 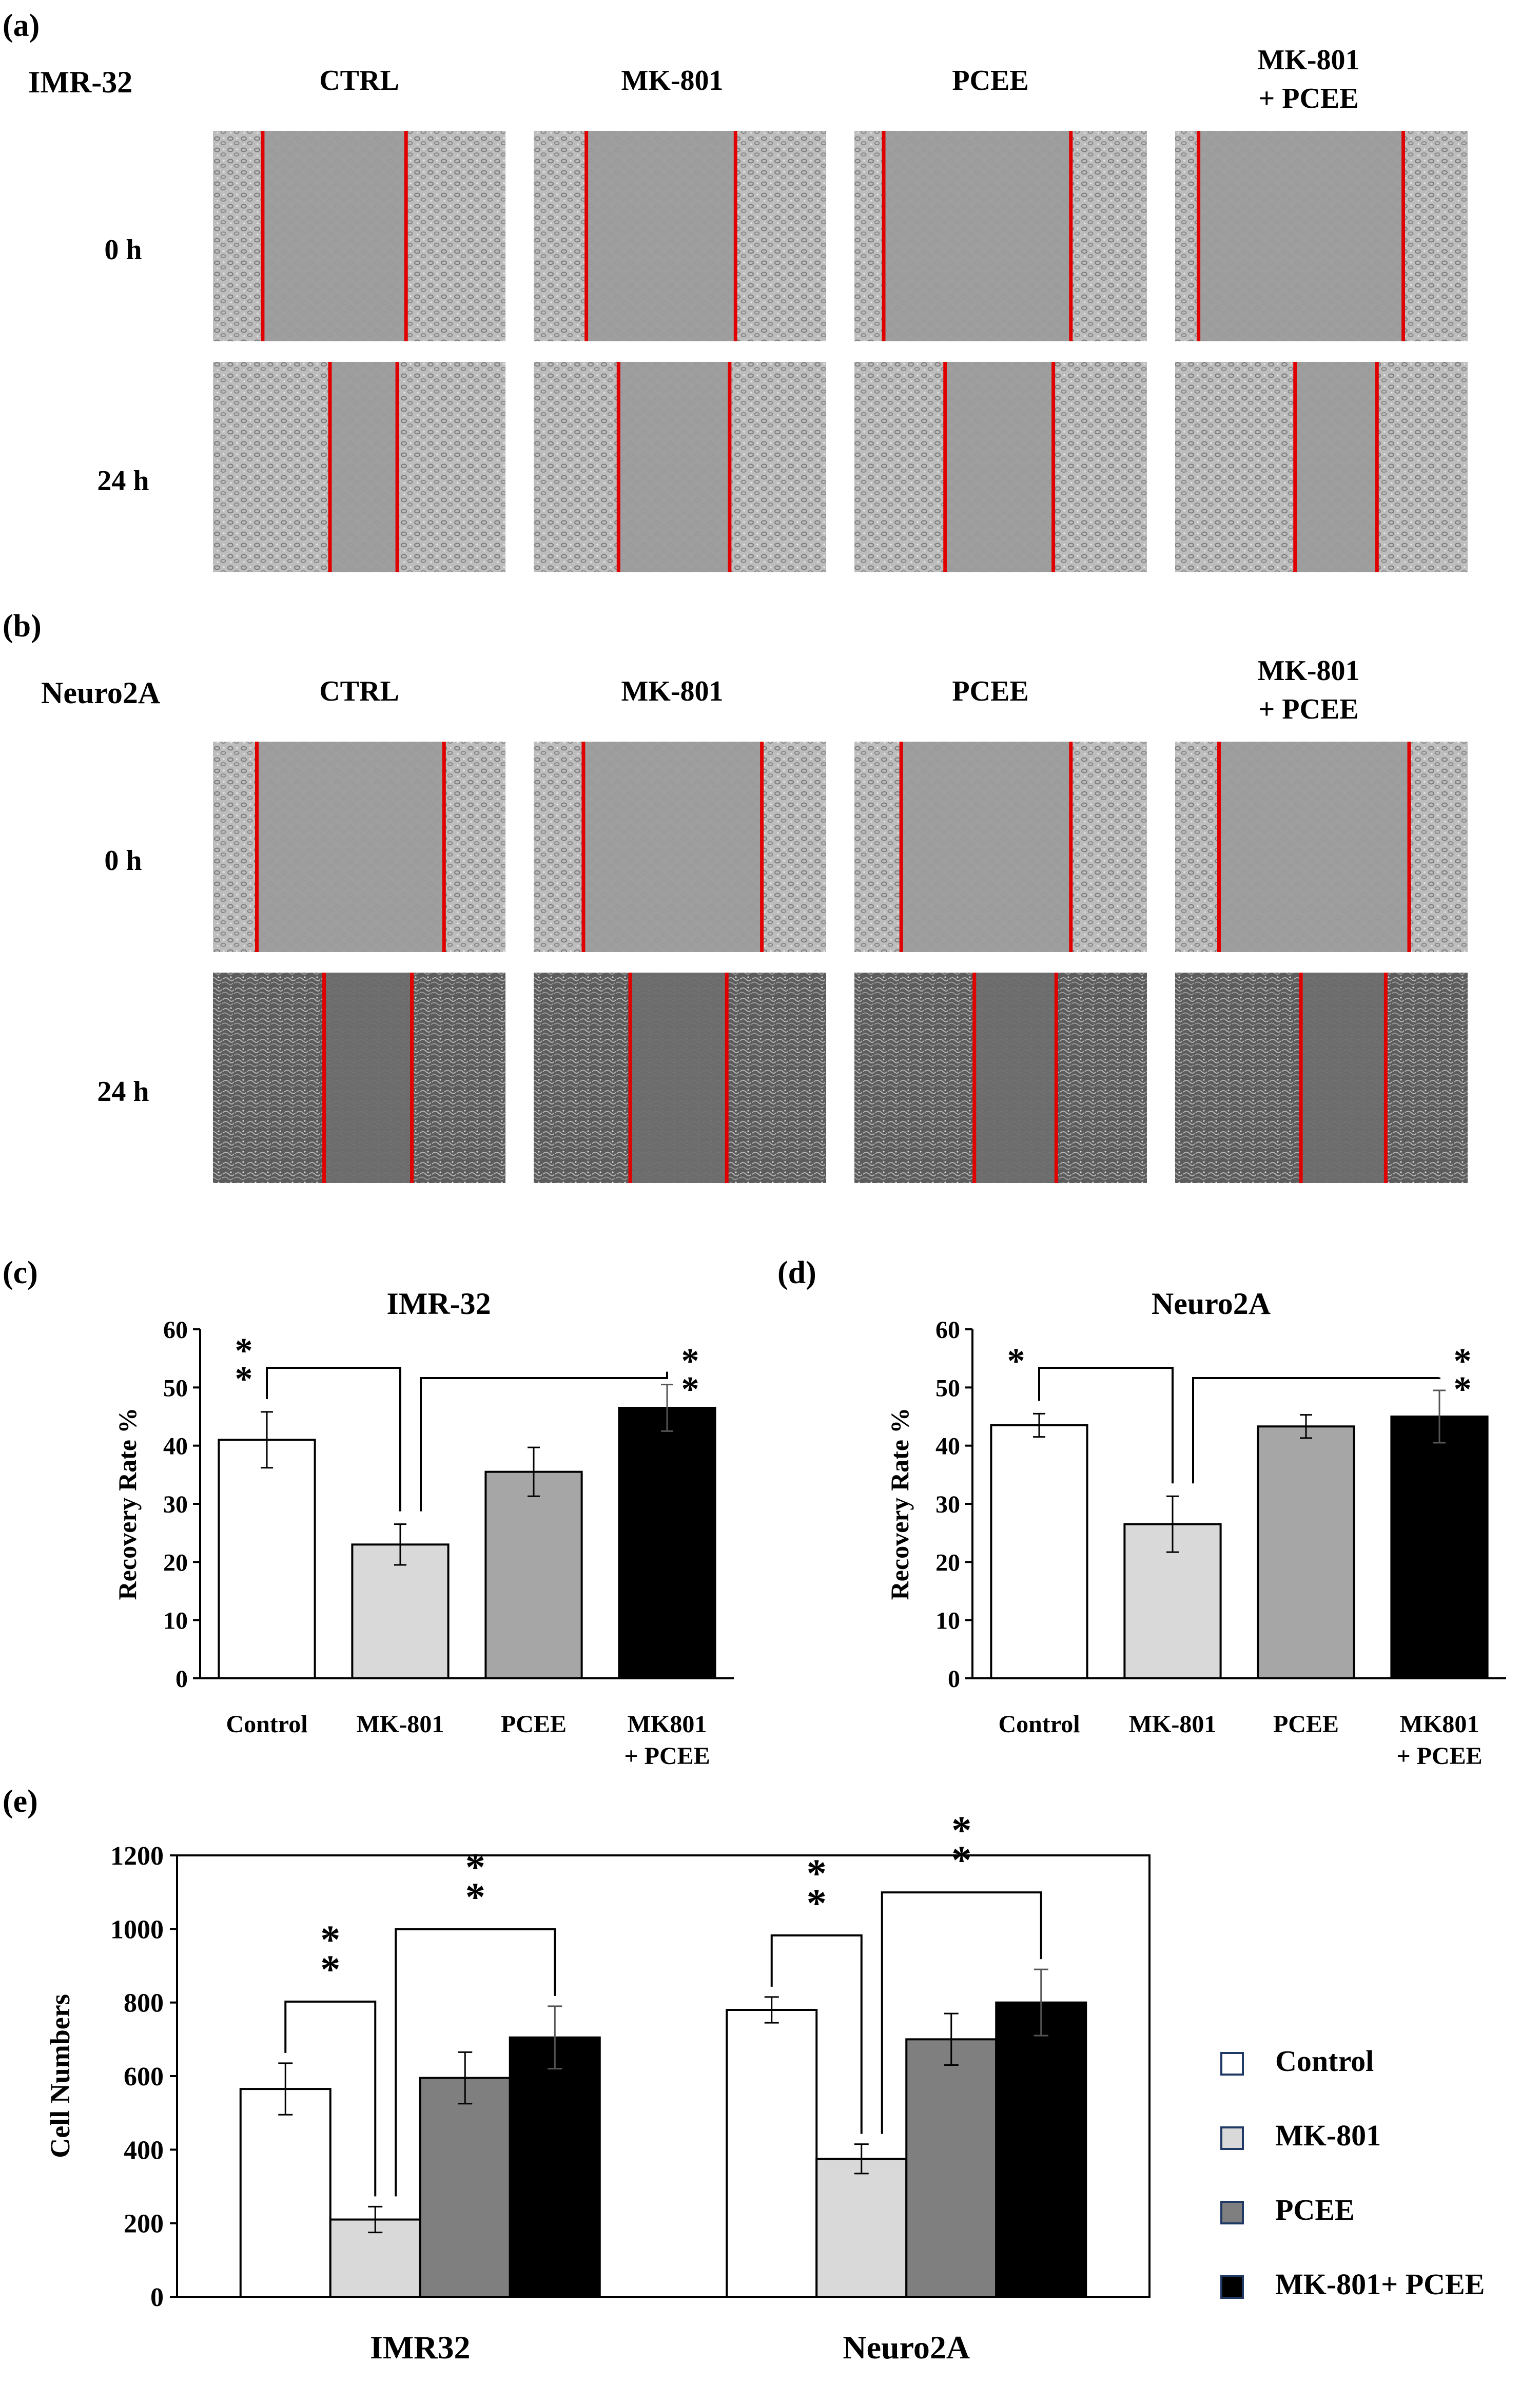 What do you see at coordinates (1308, 709) in the screenshot?
I see `panel-b-col-combo-line2: + PCEE` at bounding box center [1308, 709].